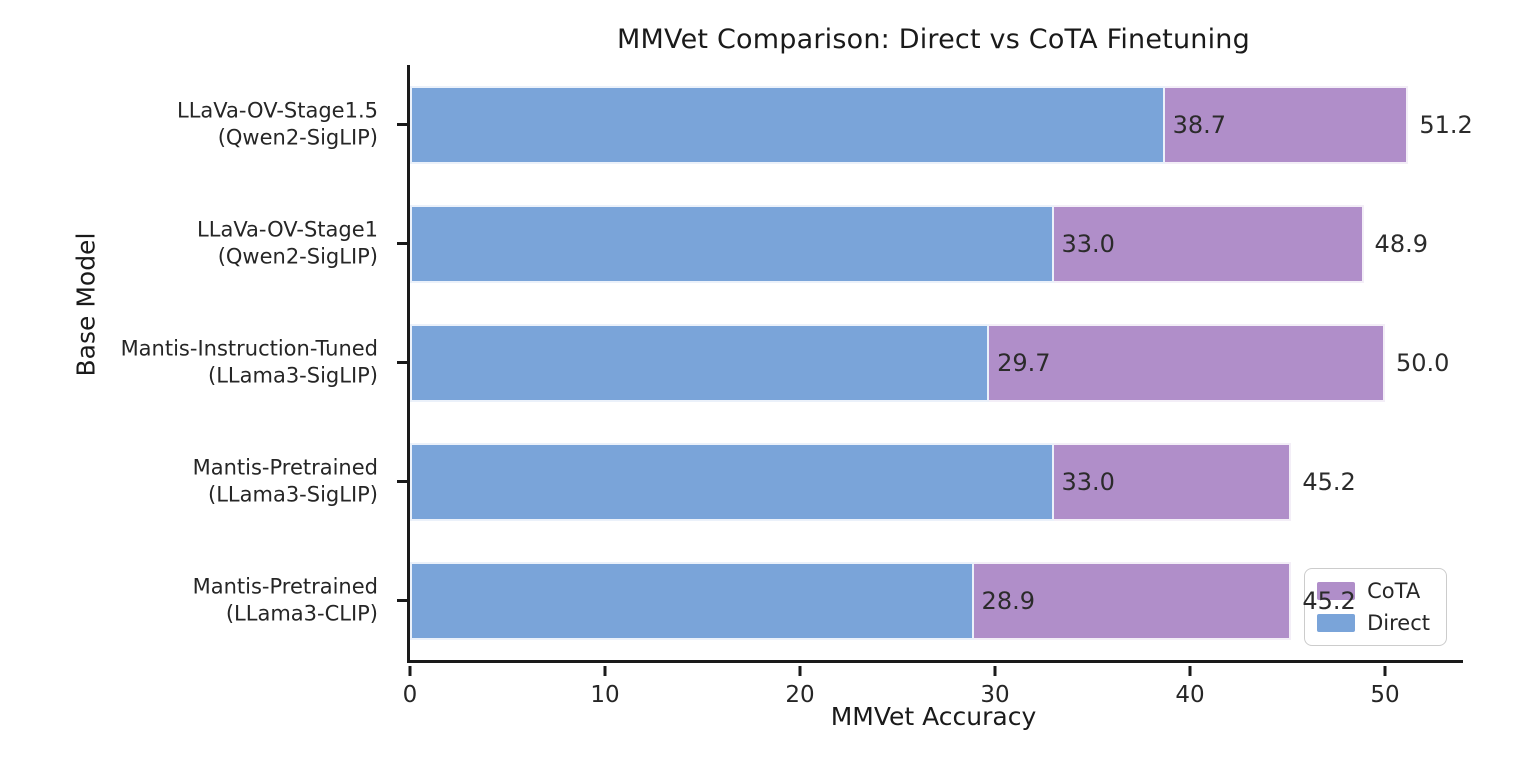 The width and height of the screenshot is (1536, 768). What do you see at coordinates (1385, 695) in the screenshot?
I see `x-tick-label: 50` at bounding box center [1385, 695].